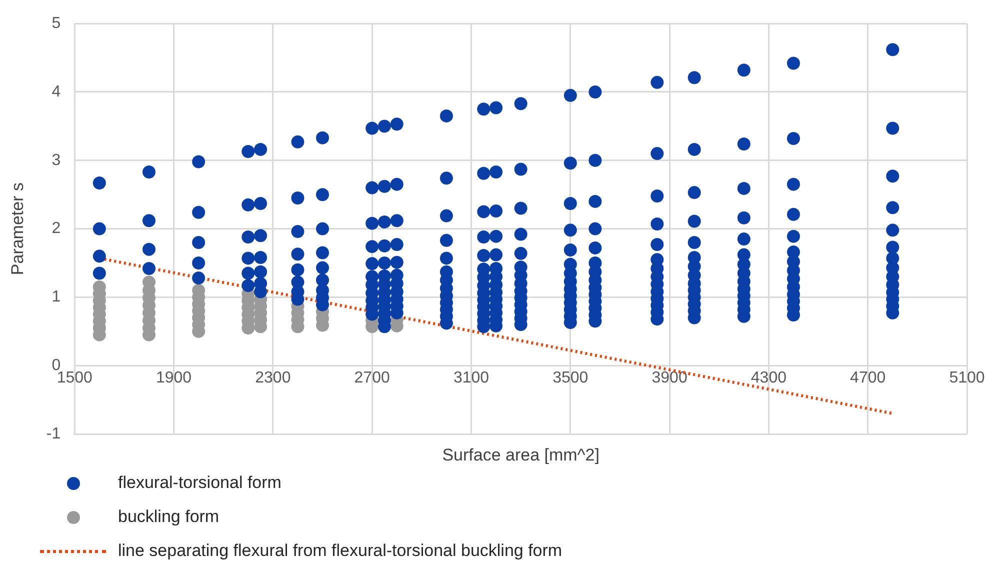 The image size is (989, 561). I want to click on x-tick-label: 2300, so click(273, 378).